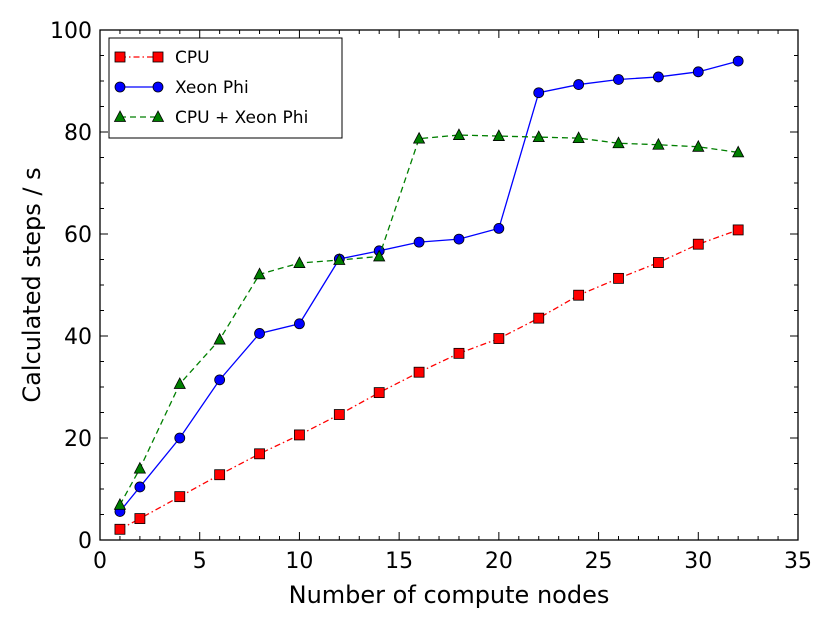  What do you see at coordinates (399, 561) in the screenshot?
I see `x-tick-label: 15` at bounding box center [399, 561].